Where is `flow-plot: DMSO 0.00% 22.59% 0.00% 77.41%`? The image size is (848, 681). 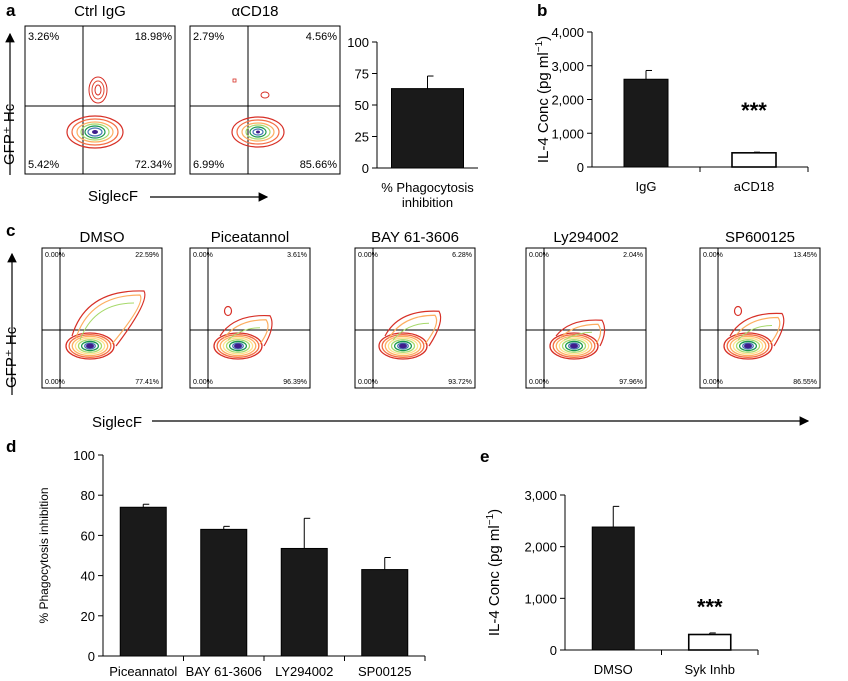
flow-plot: DMSO 0.00% 22.59% 0.00% 77.41% is located at coordinates (102, 309).